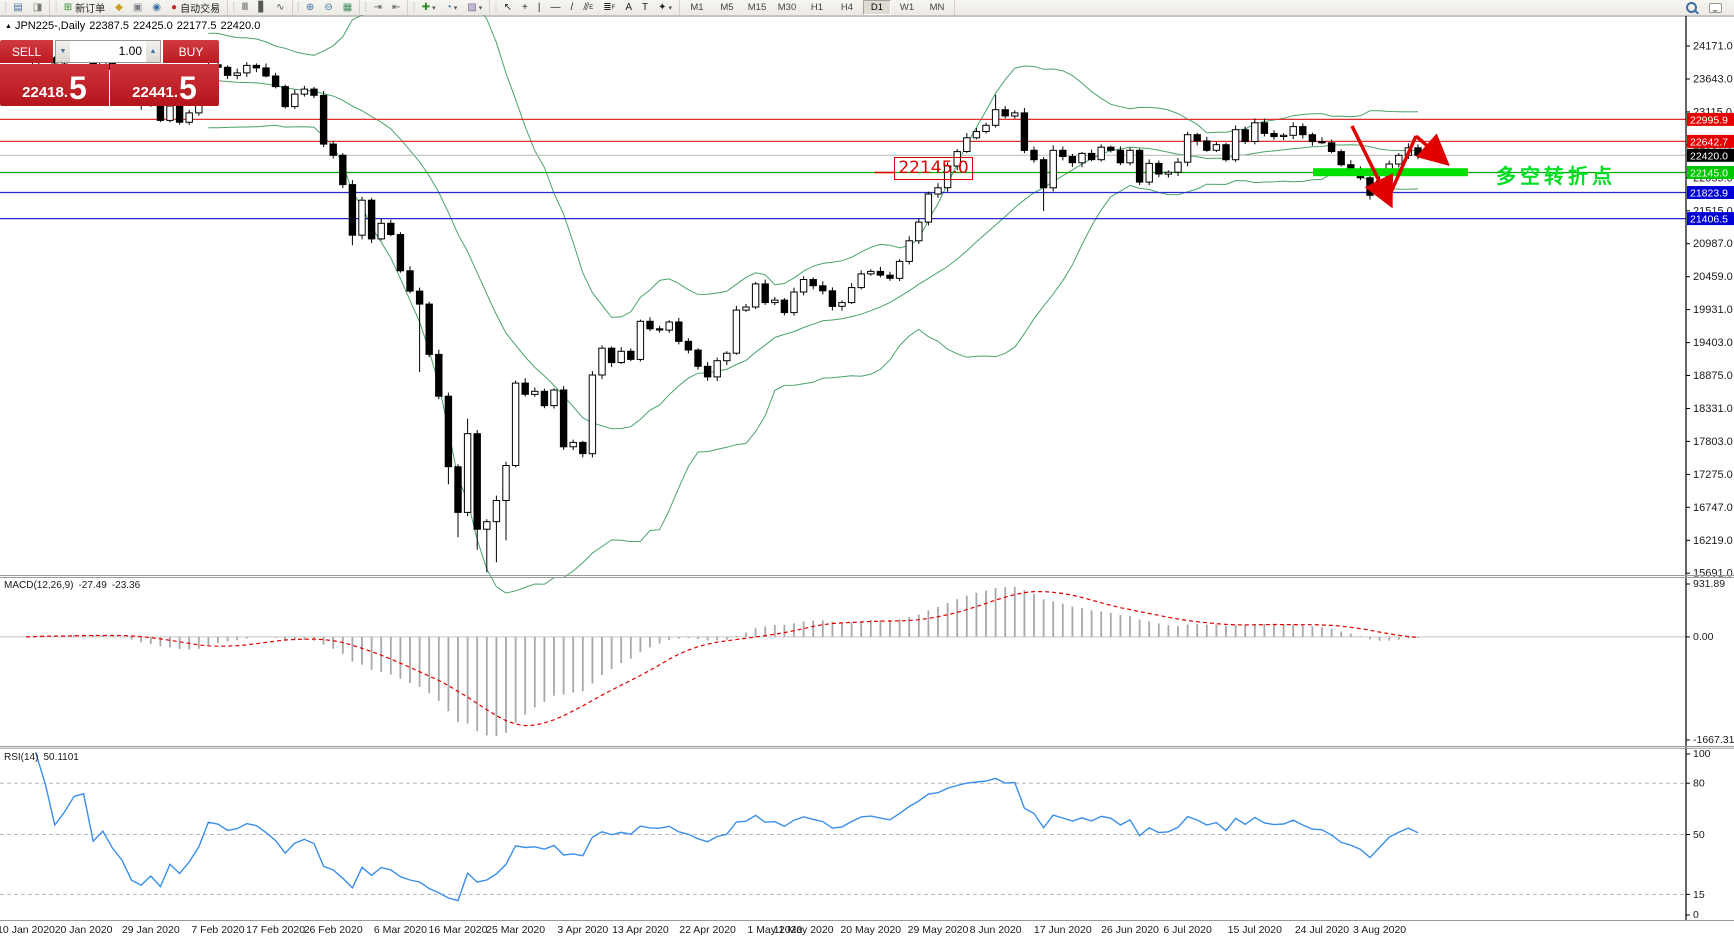  I want to click on chart-shift-button: ⇤, so click(396, 7).